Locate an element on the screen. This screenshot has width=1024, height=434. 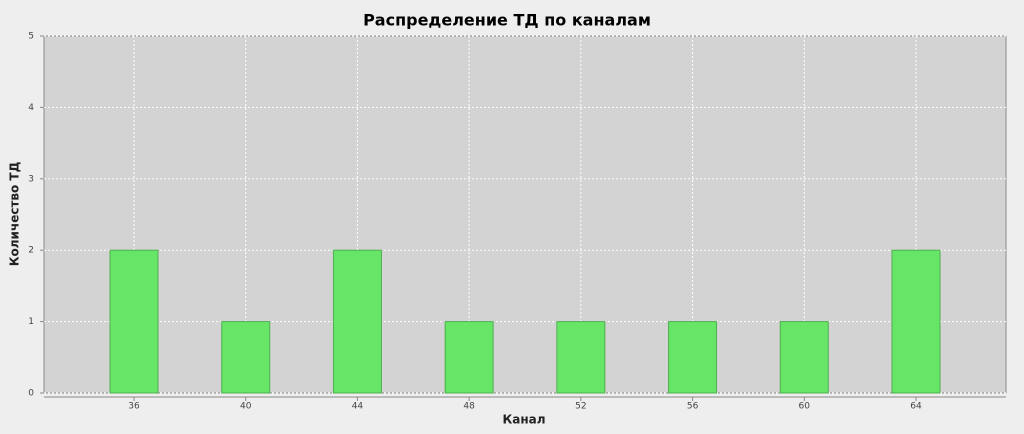
x-tick-label: 48 is located at coordinates (469, 407).